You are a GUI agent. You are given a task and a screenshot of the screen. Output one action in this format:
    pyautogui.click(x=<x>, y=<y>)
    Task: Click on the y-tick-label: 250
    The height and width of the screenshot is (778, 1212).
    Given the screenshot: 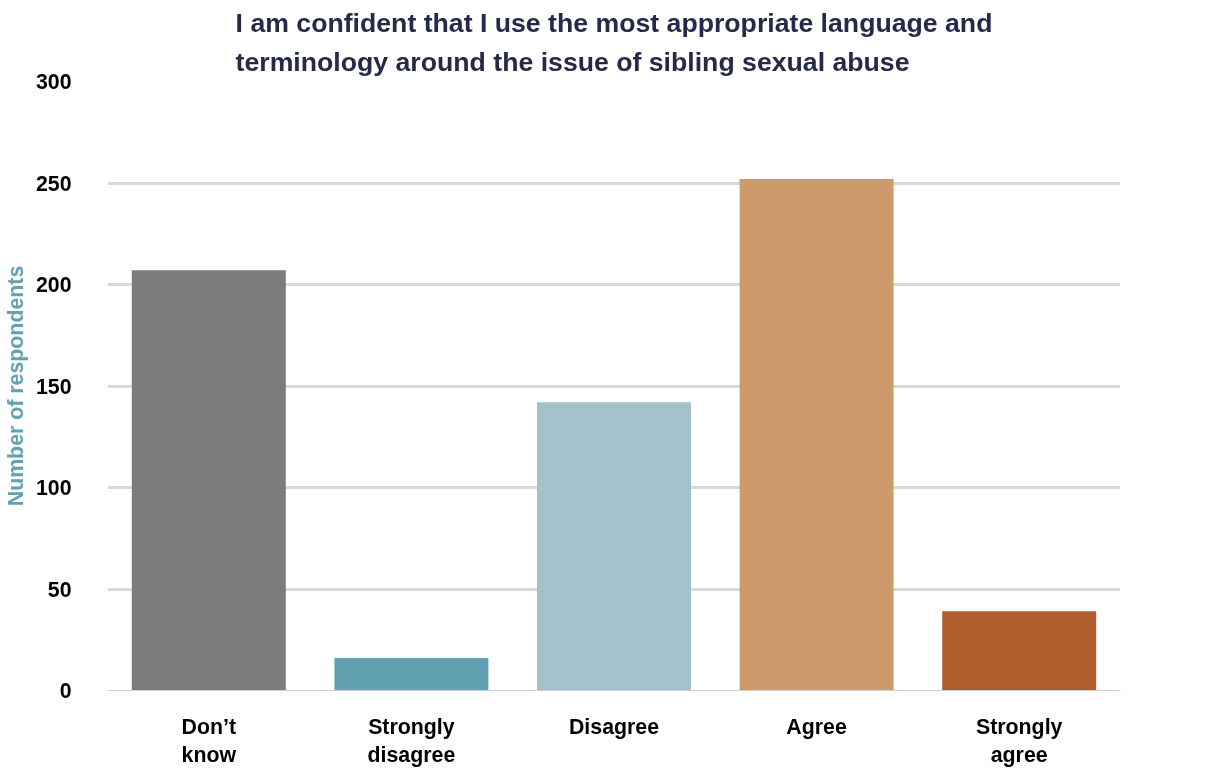 What is the action you would take?
    pyautogui.click(x=53, y=183)
    